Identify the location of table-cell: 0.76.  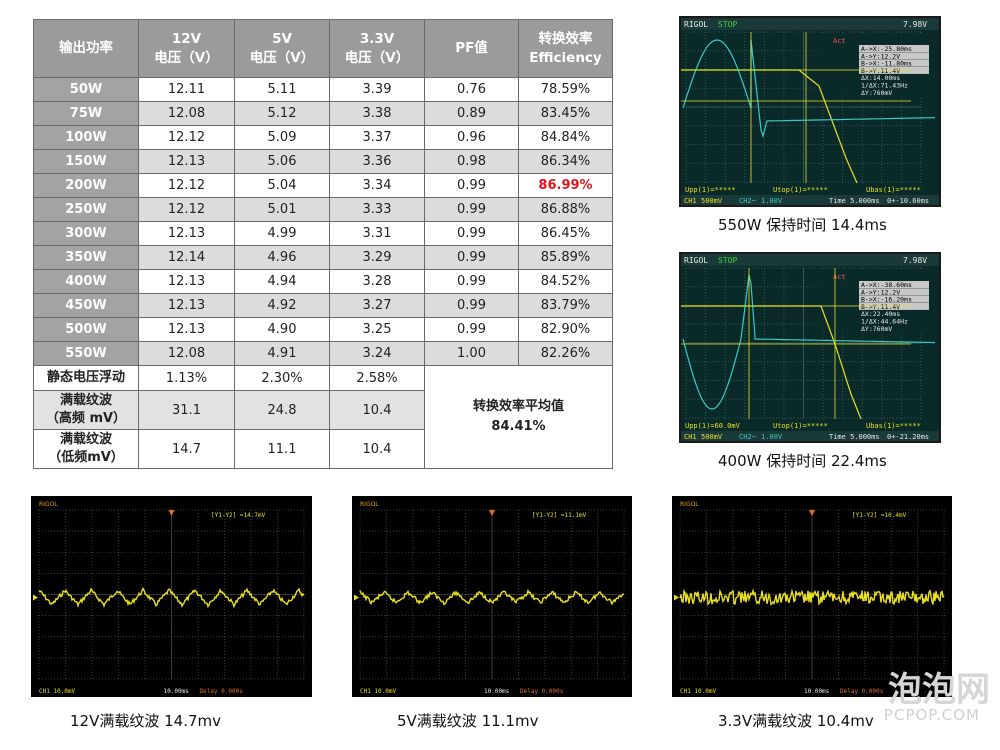
(471, 89).